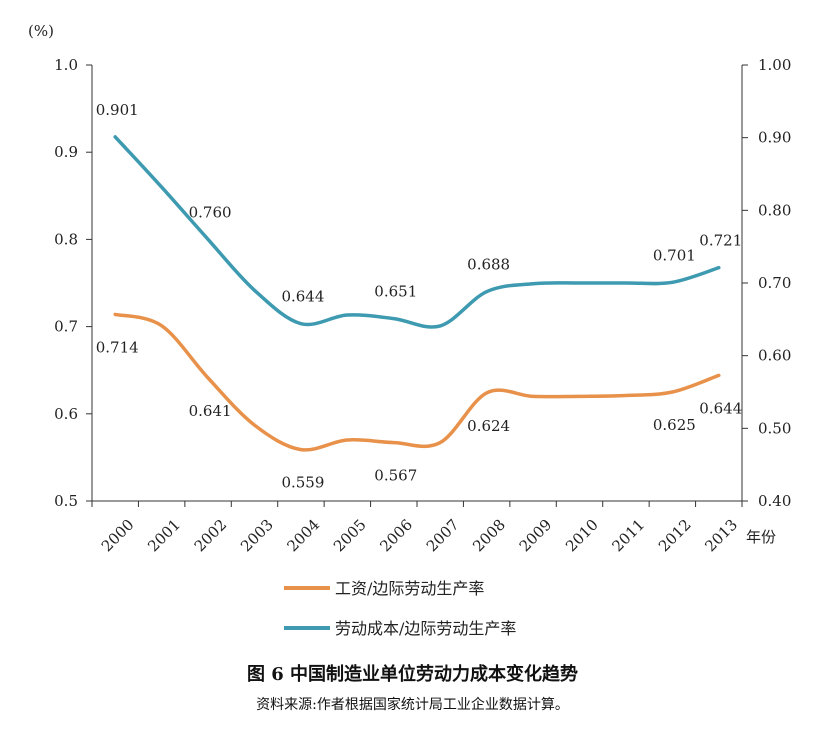 This screenshot has height=729, width=825. Describe the element at coordinates (117, 110) in the screenshot. I see `data-label: 0.901` at that location.